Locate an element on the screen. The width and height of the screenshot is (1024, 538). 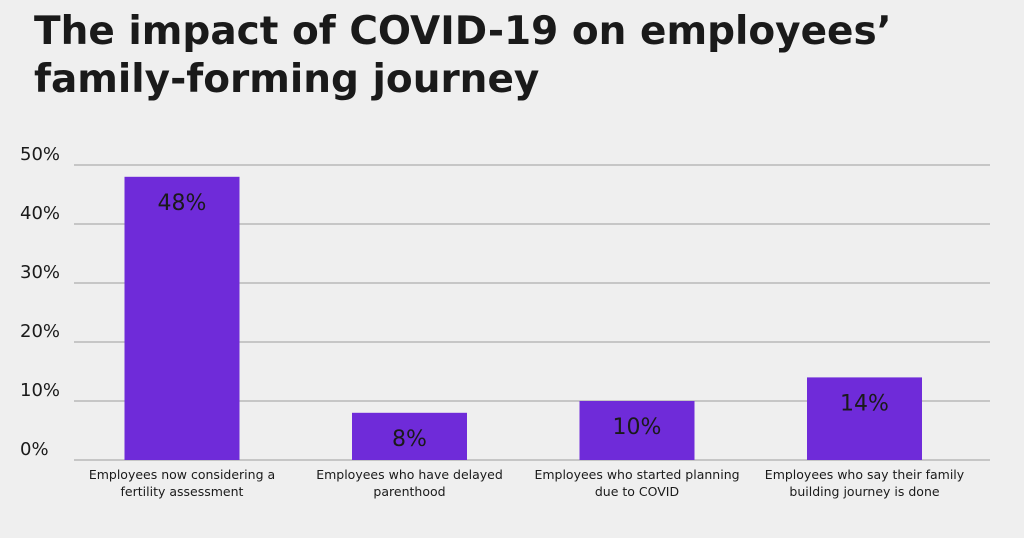
y-tick-label: 0% is located at coordinates (34, 449).